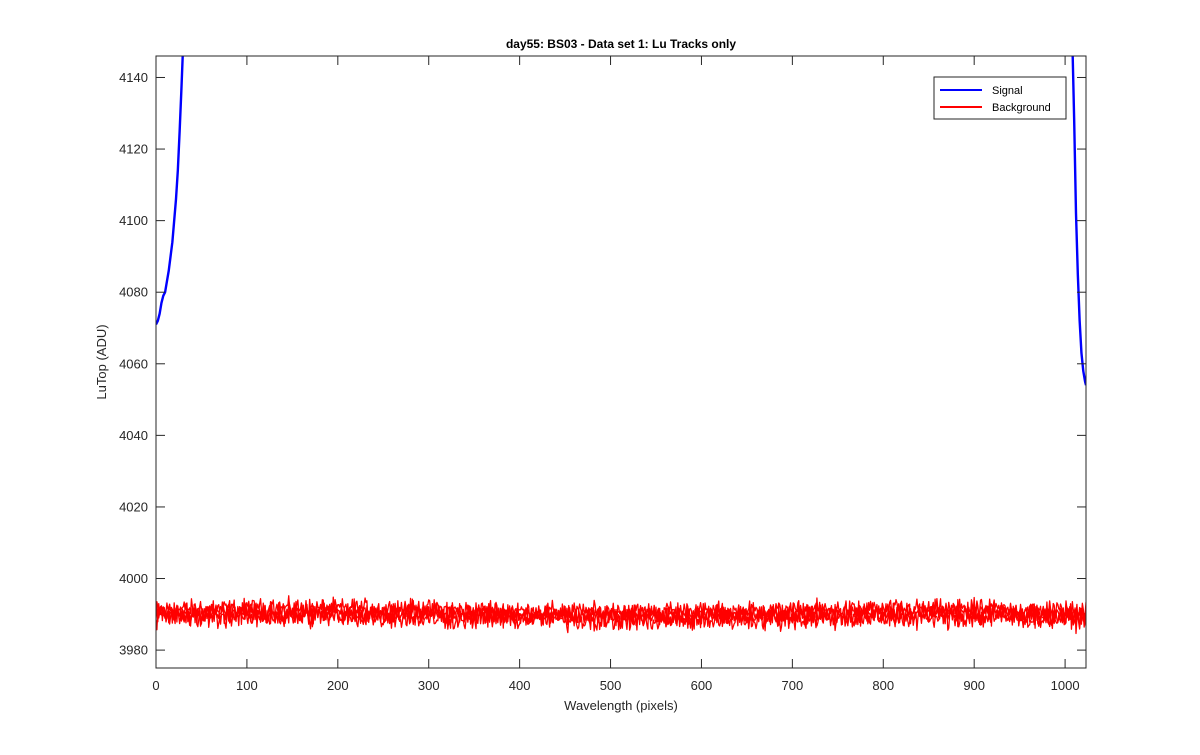 The height and width of the screenshot is (755, 1200). I want to click on y-tick-label: 4000, so click(133, 578).